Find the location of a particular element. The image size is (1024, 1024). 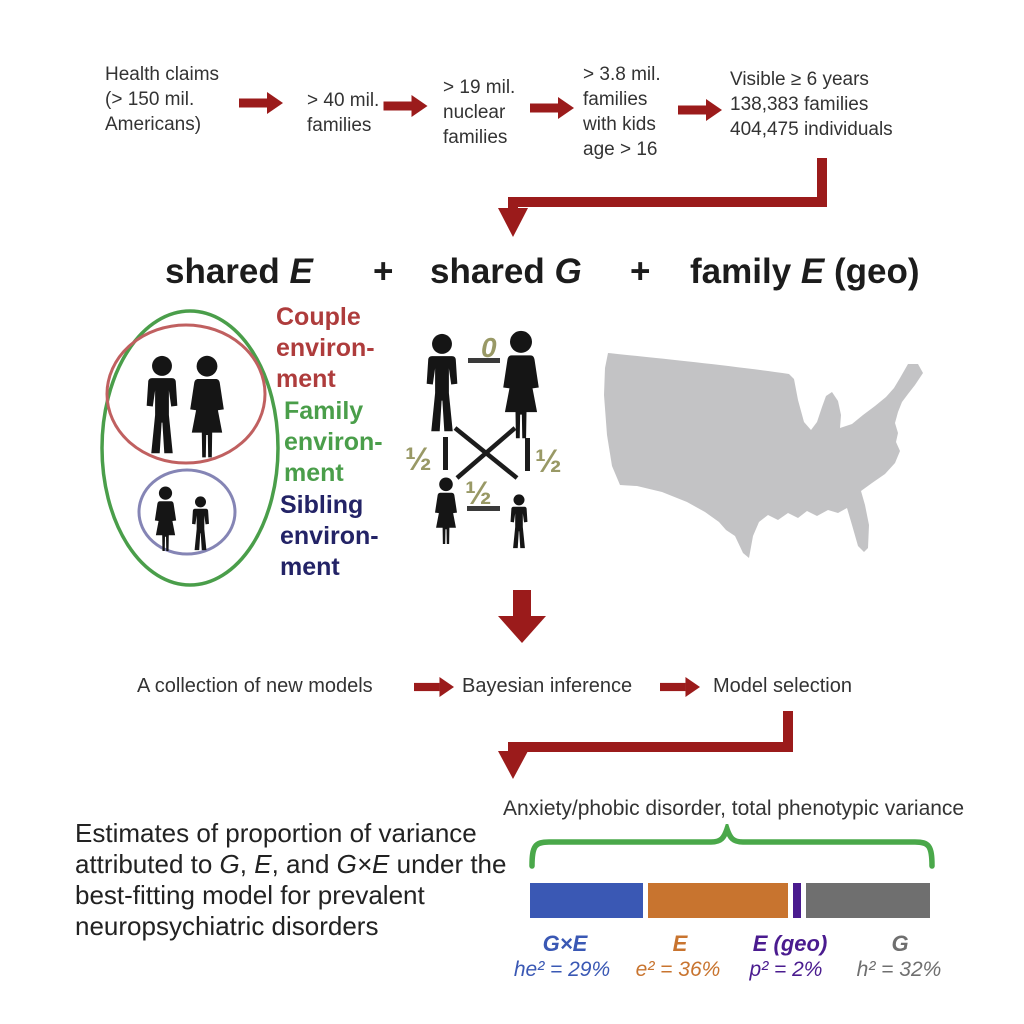

flow-step-health-claims: Health claims (> 150 mil. Americans) is located at coordinates (162, 99).